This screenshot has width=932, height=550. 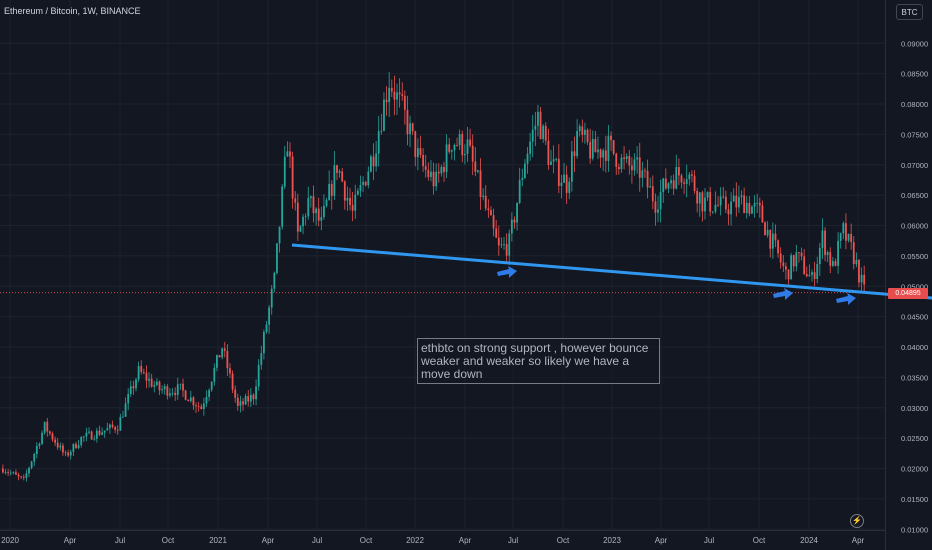 What do you see at coordinates (909, 12) in the screenshot?
I see `currency-button: BTC` at bounding box center [909, 12].